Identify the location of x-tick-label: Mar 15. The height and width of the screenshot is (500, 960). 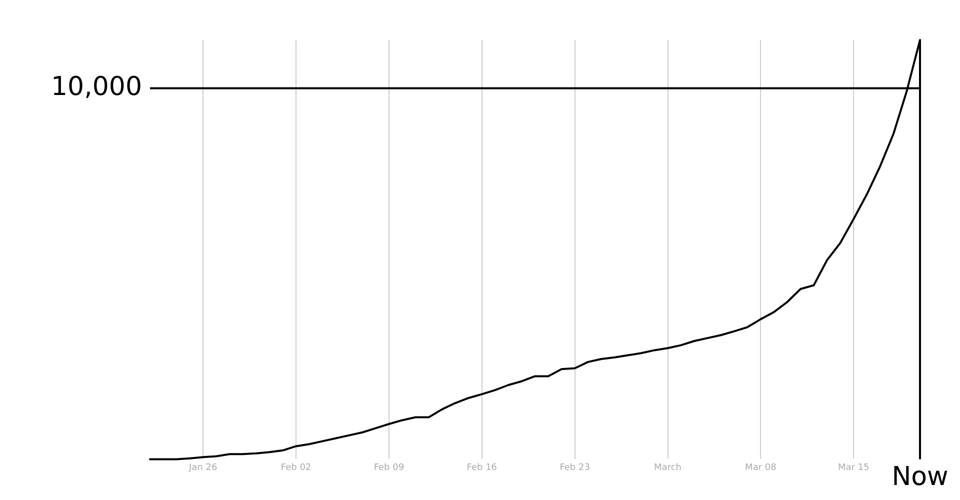
(854, 467).